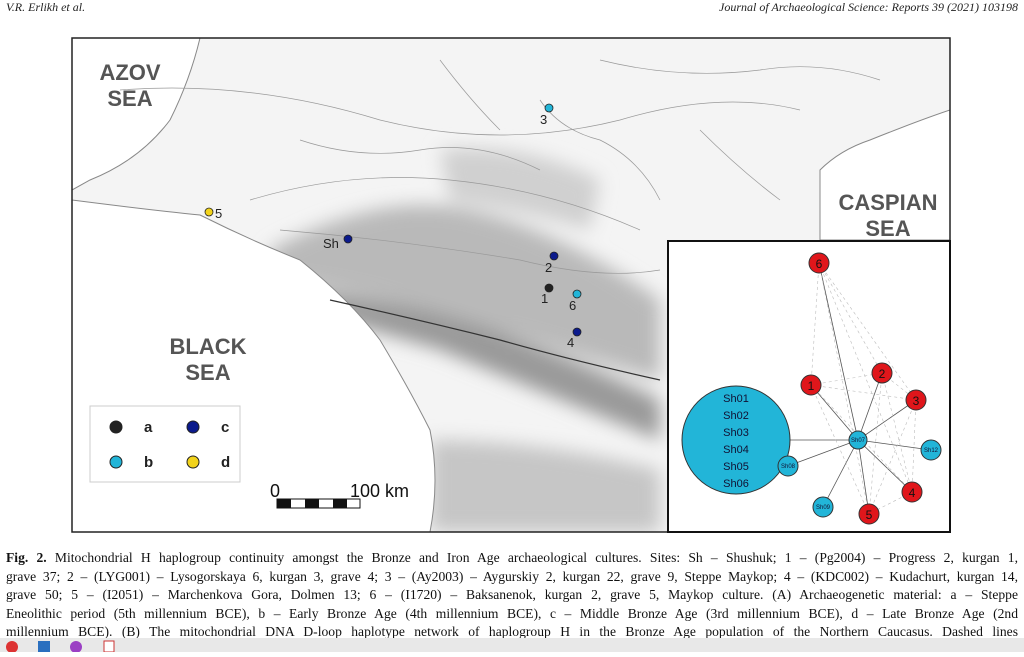  What do you see at coordinates (736, 399) in the screenshot?
I see `haplotype-label: Sh01` at bounding box center [736, 399].